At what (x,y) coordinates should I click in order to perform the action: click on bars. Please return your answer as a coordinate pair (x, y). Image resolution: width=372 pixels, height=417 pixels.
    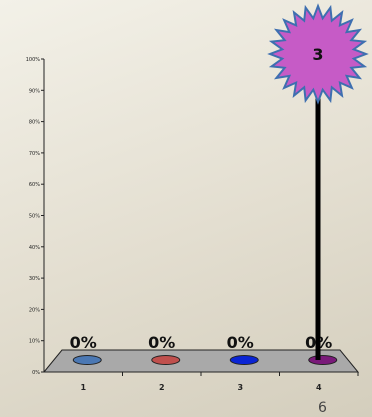
    Looking at the image, I should click on (205, 360).